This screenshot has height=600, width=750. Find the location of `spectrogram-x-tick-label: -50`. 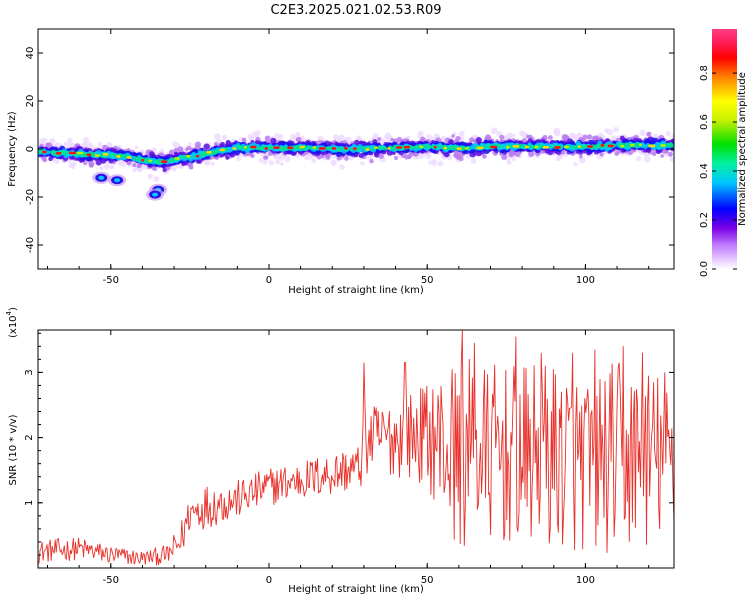

spectrogram-x-tick-label: -50 is located at coordinates (111, 280).